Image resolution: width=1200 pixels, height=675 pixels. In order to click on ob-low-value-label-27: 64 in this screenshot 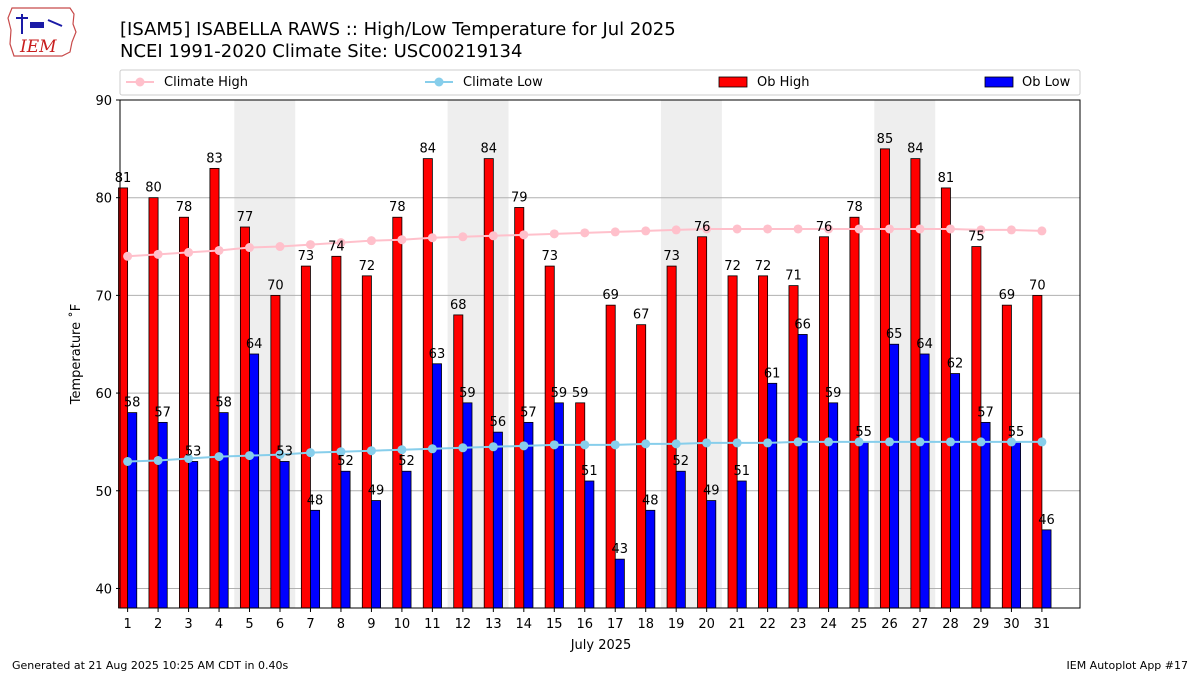, I will do `click(924, 344)`.